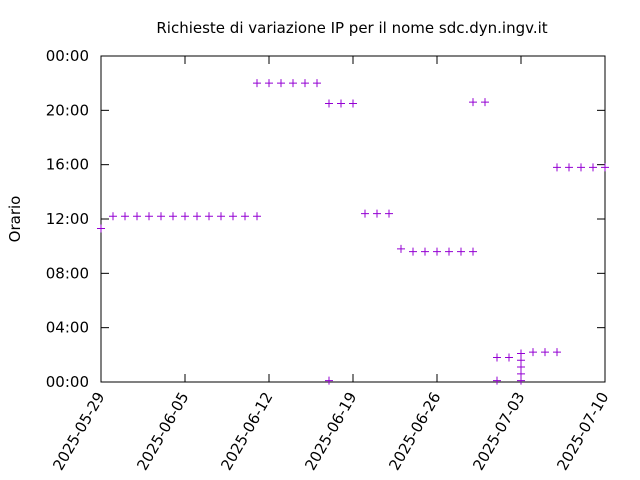 The image size is (640, 480). What do you see at coordinates (330, 431) in the screenshot?
I see `x-tick-label: 2025-06-19` at bounding box center [330, 431].